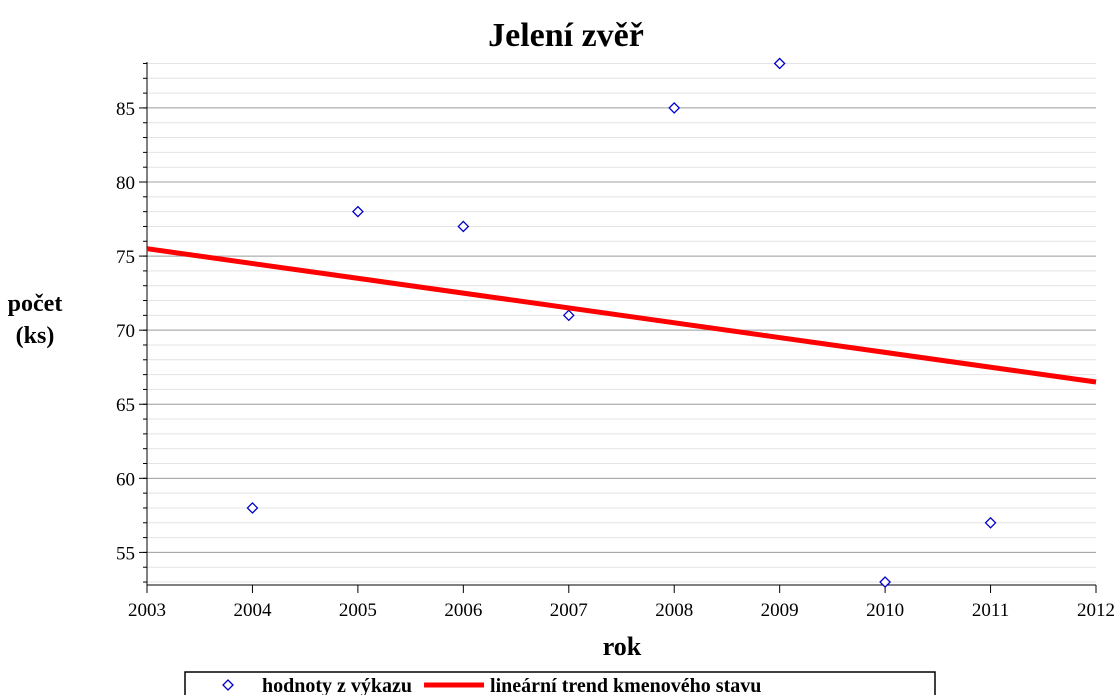  Describe the element at coordinates (1096, 610) in the screenshot. I see `x-tick-label: 2012` at that location.